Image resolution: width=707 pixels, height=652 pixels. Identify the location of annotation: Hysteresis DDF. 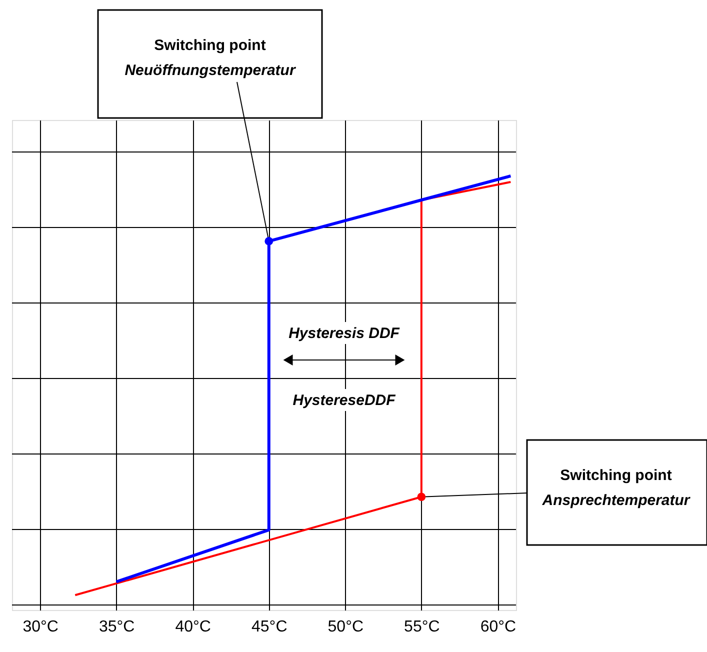
(344, 333).